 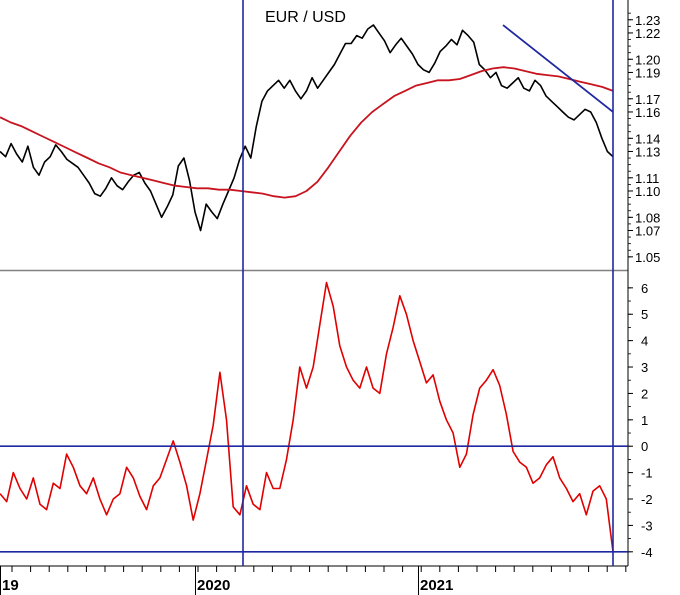 I want to click on bottom-y-tick-label: -4, so click(x=647, y=552).